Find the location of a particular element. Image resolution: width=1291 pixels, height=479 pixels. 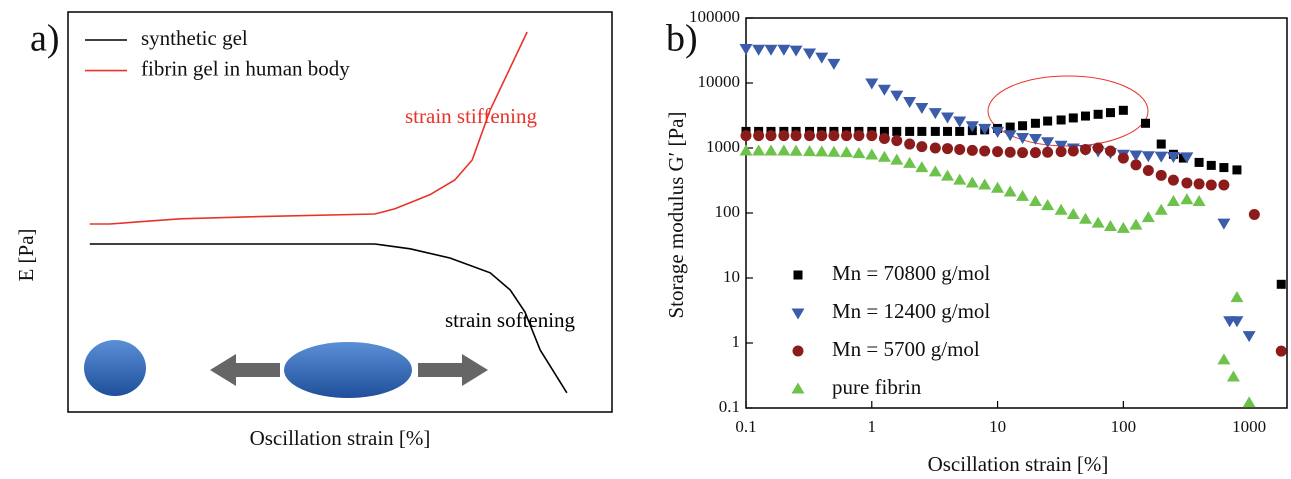

x-axis-label: Oscillation strain [%] is located at coordinates (1018, 464).